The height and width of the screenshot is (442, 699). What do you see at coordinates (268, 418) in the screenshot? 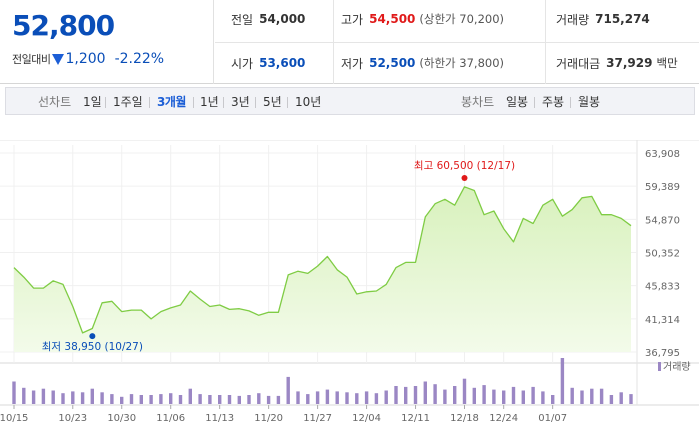
I see `x-tick-label: 11/20` at bounding box center [268, 418].